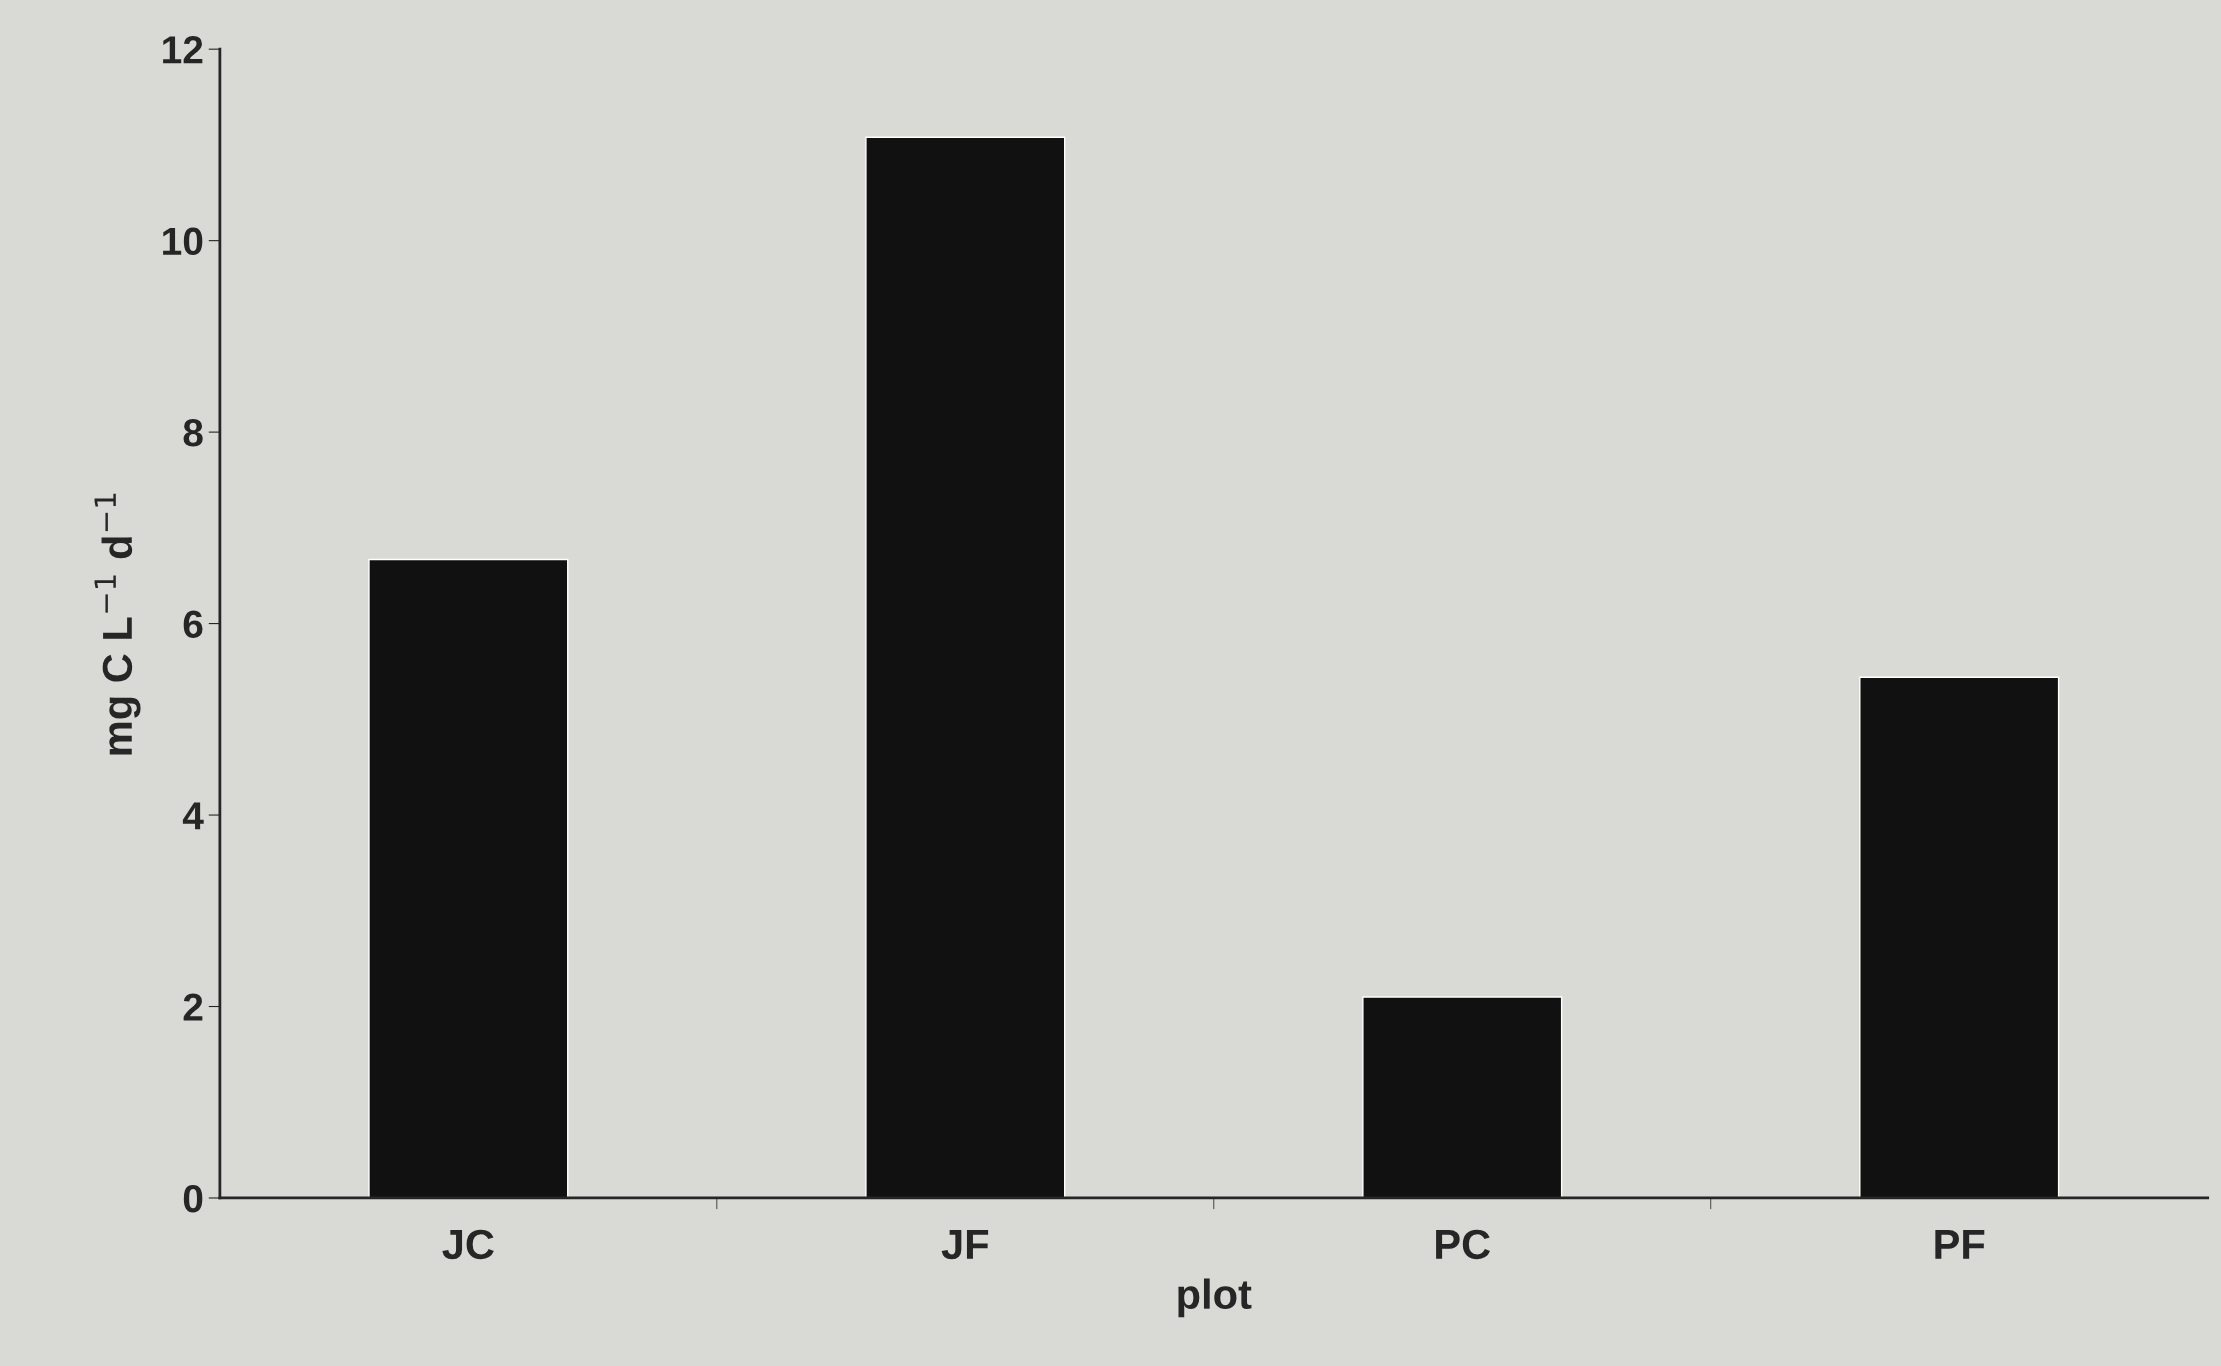 This screenshot has height=1366, width=2221. What do you see at coordinates (193, 1007) in the screenshot?
I see `y-tick-label: 2` at bounding box center [193, 1007].